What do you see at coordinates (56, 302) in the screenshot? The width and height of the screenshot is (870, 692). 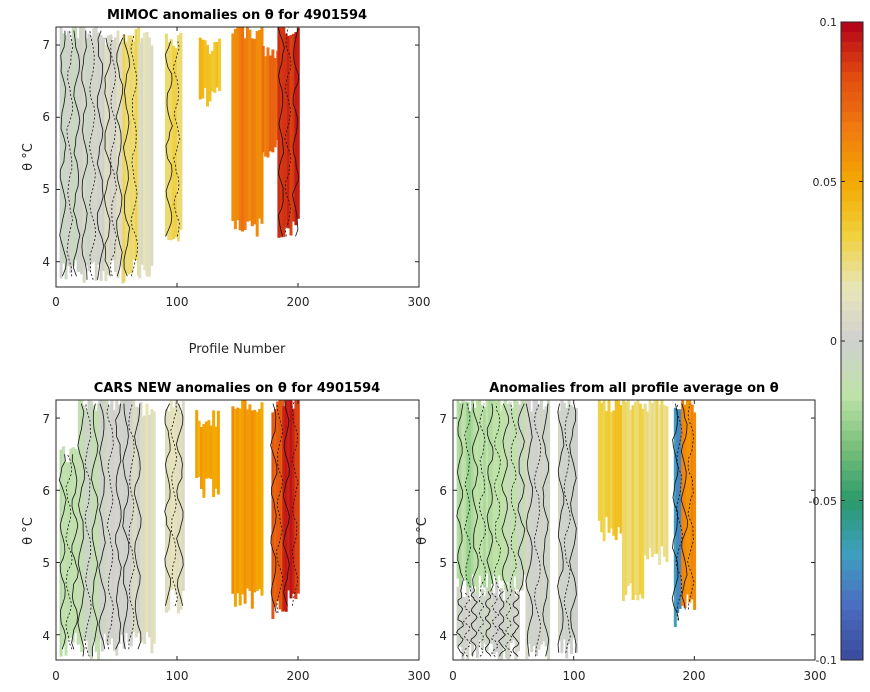 I see `x-tick-label: 0` at bounding box center [56, 302].